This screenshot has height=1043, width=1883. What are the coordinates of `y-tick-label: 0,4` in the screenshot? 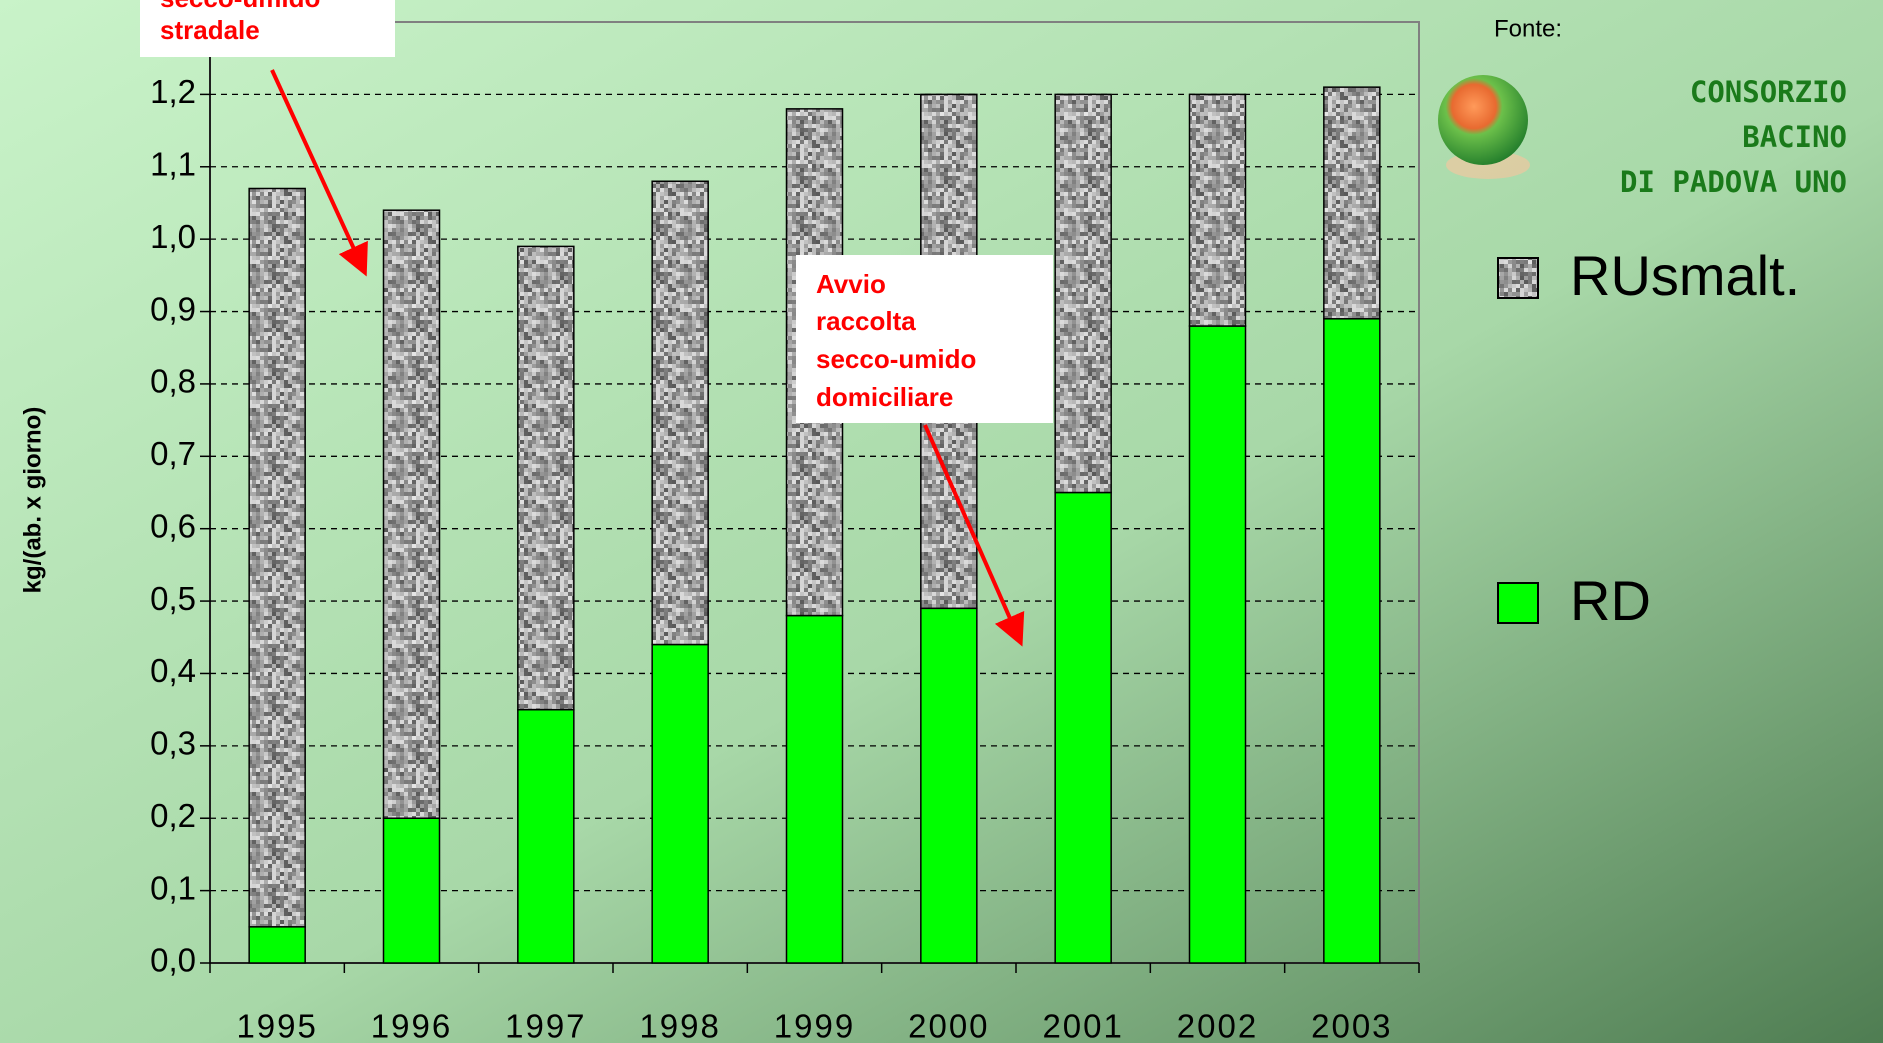 It's located at (173, 670).